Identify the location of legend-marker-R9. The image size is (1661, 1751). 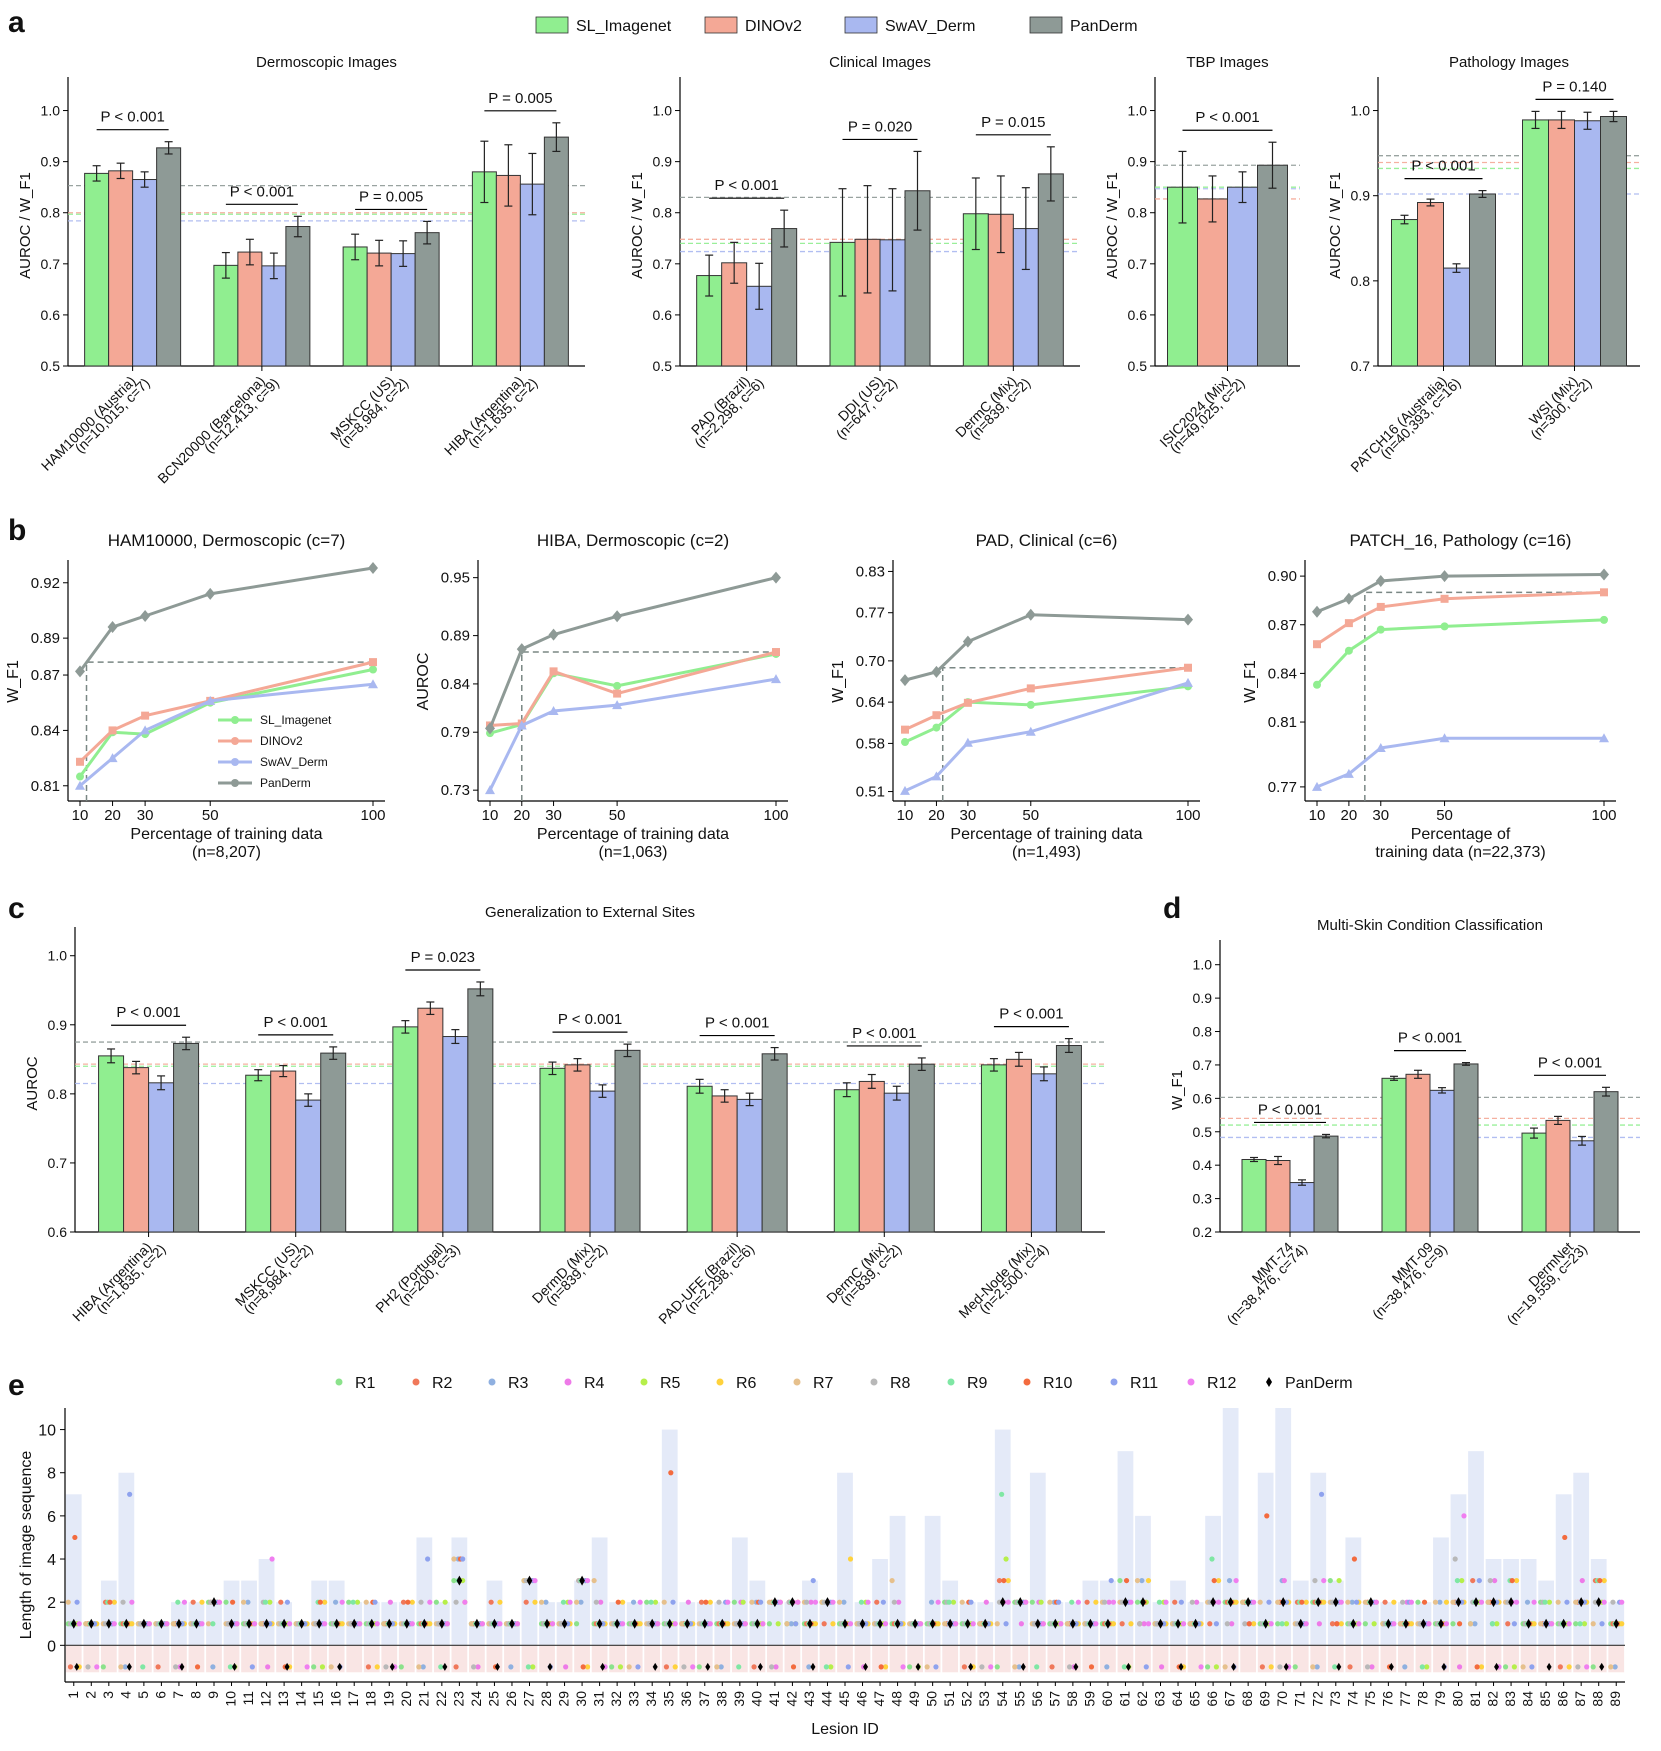
(951, 1382).